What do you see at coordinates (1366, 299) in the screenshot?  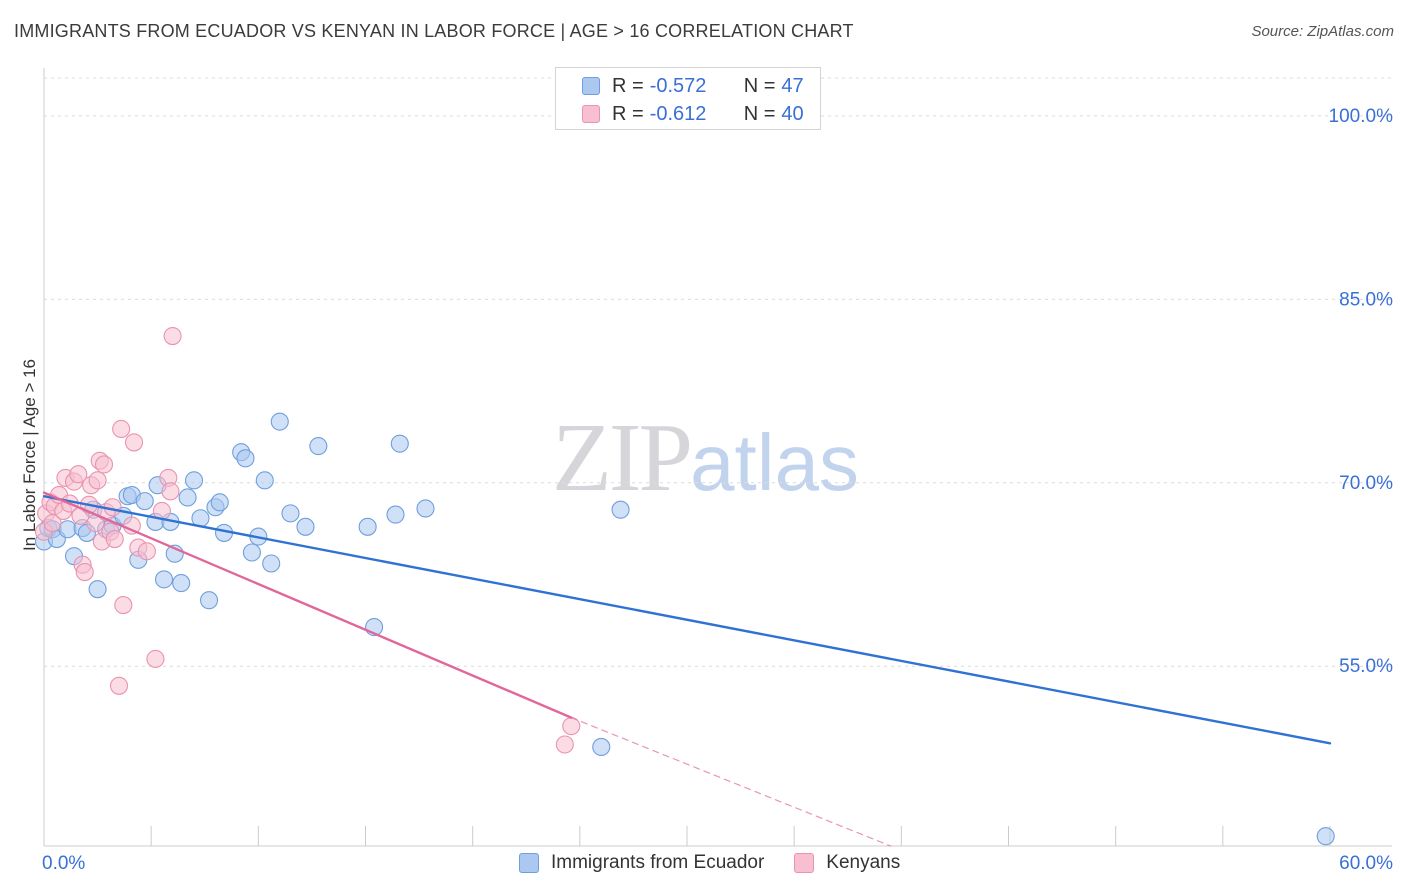 I see `y-tick-label: 85.0%` at bounding box center [1366, 299].